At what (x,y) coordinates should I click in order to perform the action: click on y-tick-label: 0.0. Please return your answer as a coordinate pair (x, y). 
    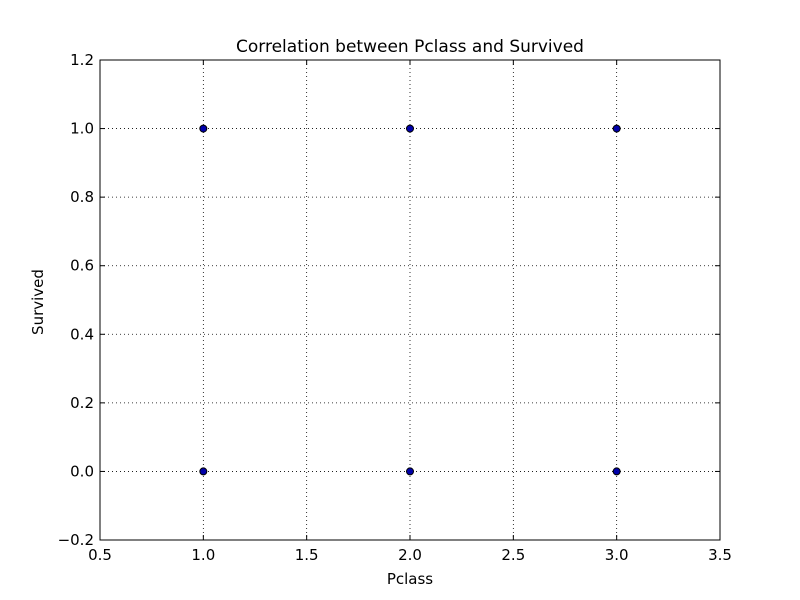
    Looking at the image, I should click on (82, 471).